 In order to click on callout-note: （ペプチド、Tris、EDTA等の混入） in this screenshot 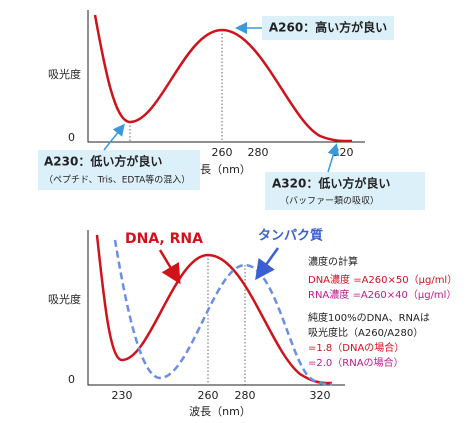, I will do `click(117, 180)`.